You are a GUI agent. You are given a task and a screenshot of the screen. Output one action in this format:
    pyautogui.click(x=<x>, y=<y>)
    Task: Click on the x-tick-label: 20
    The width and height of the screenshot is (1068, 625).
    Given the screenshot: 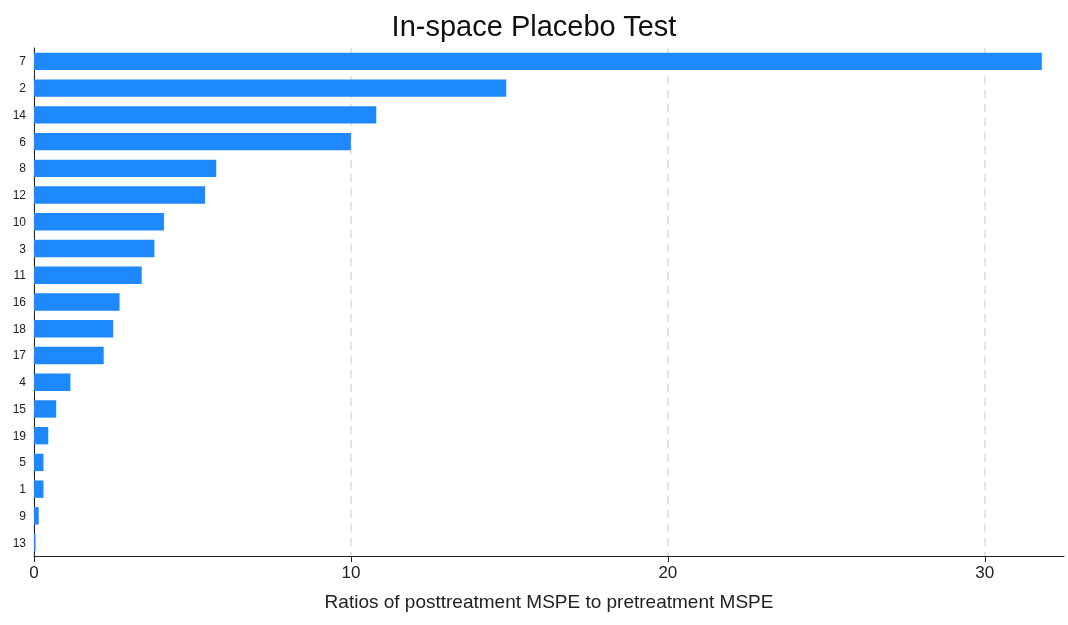 What is the action you would take?
    pyautogui.click(x=668, y=572)
    